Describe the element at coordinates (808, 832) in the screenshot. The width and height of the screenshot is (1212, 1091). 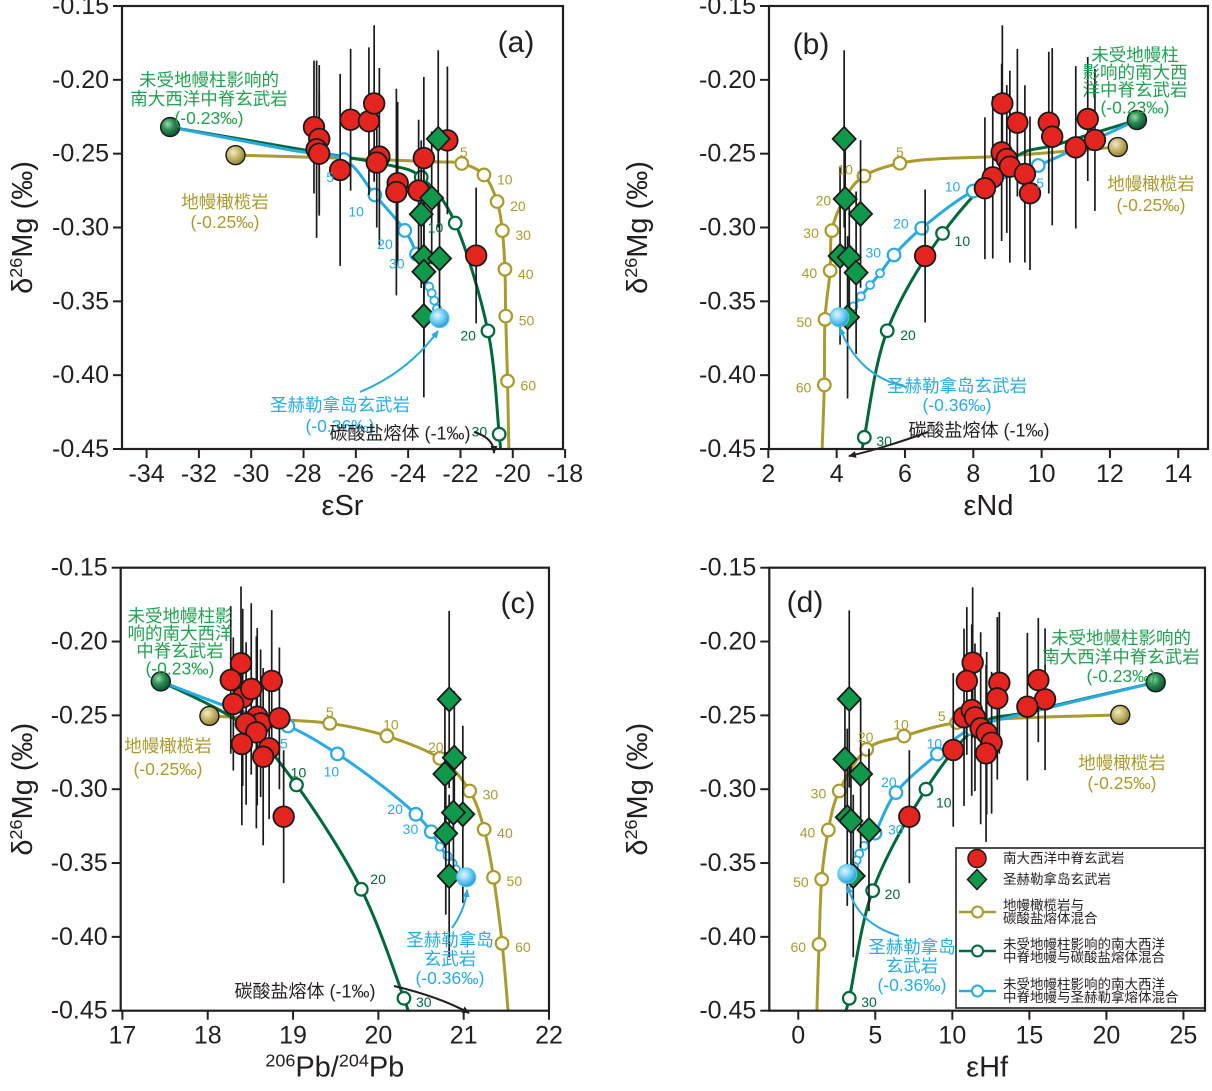
I see `text-label: 40` at that location.